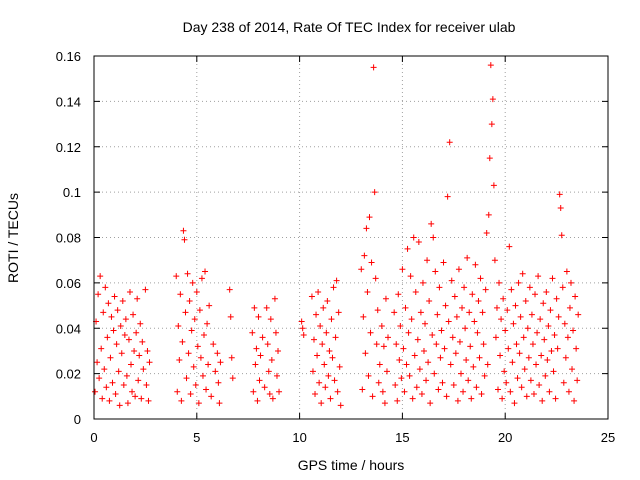  I want to click on y-tick-label: 0.1, so click(72, 192).